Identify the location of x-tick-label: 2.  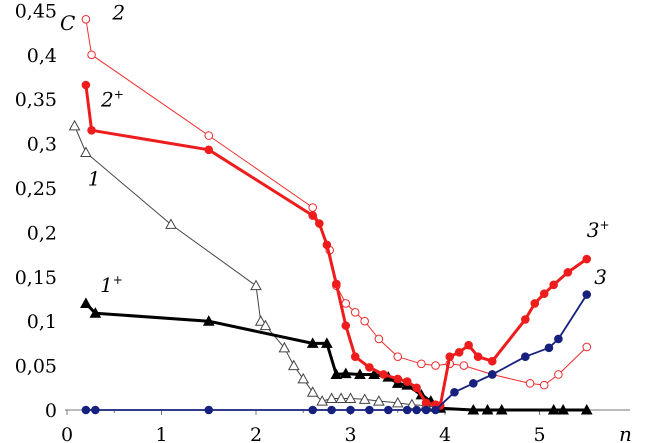
(256, 433).